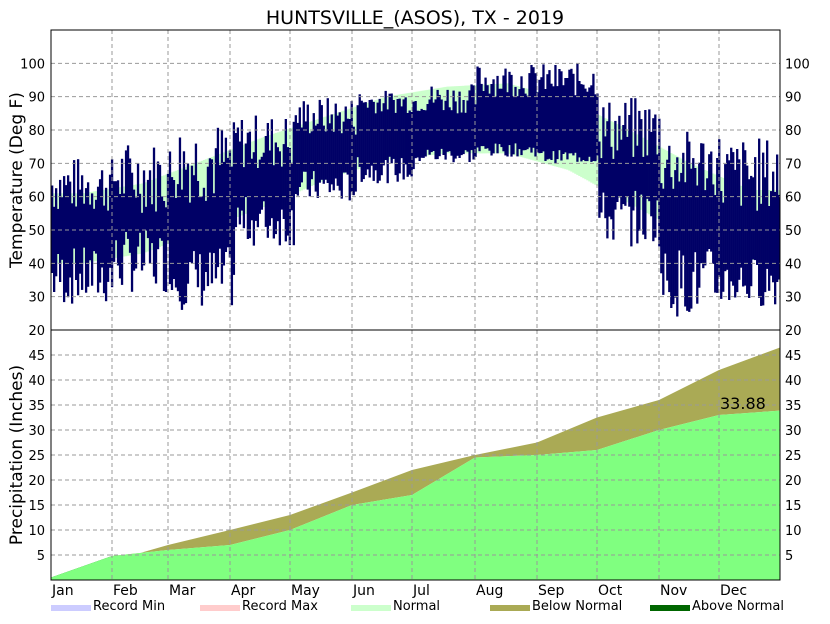 This screenshot has height=624, width=830. Describe the element at coordinates (243, 591) in the screenshot. I see `month-label: Apr` at that location.